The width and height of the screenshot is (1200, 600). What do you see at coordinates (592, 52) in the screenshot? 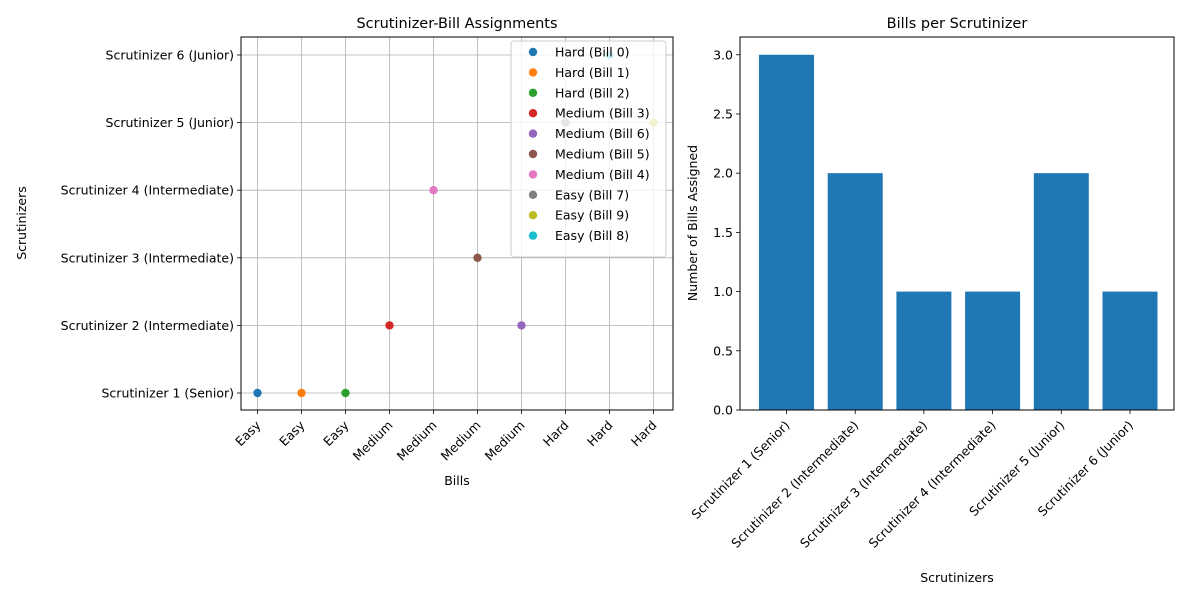
I see `legend-label: Hard (Bill 0)` at bounding box center [592, 52].